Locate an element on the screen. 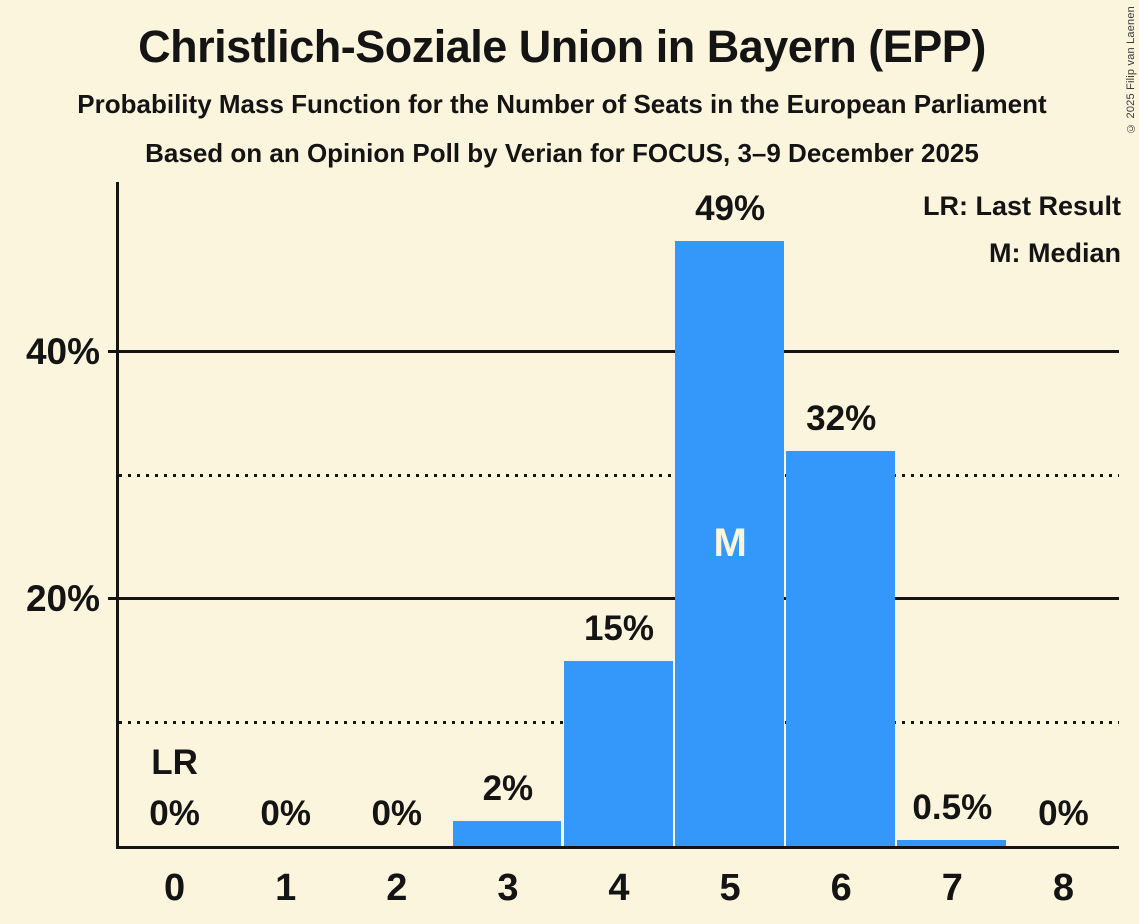 This screenshot has height=924, width=1139. bar-value-label-seat-7: 0.5% is located at coordinates (952, 807).